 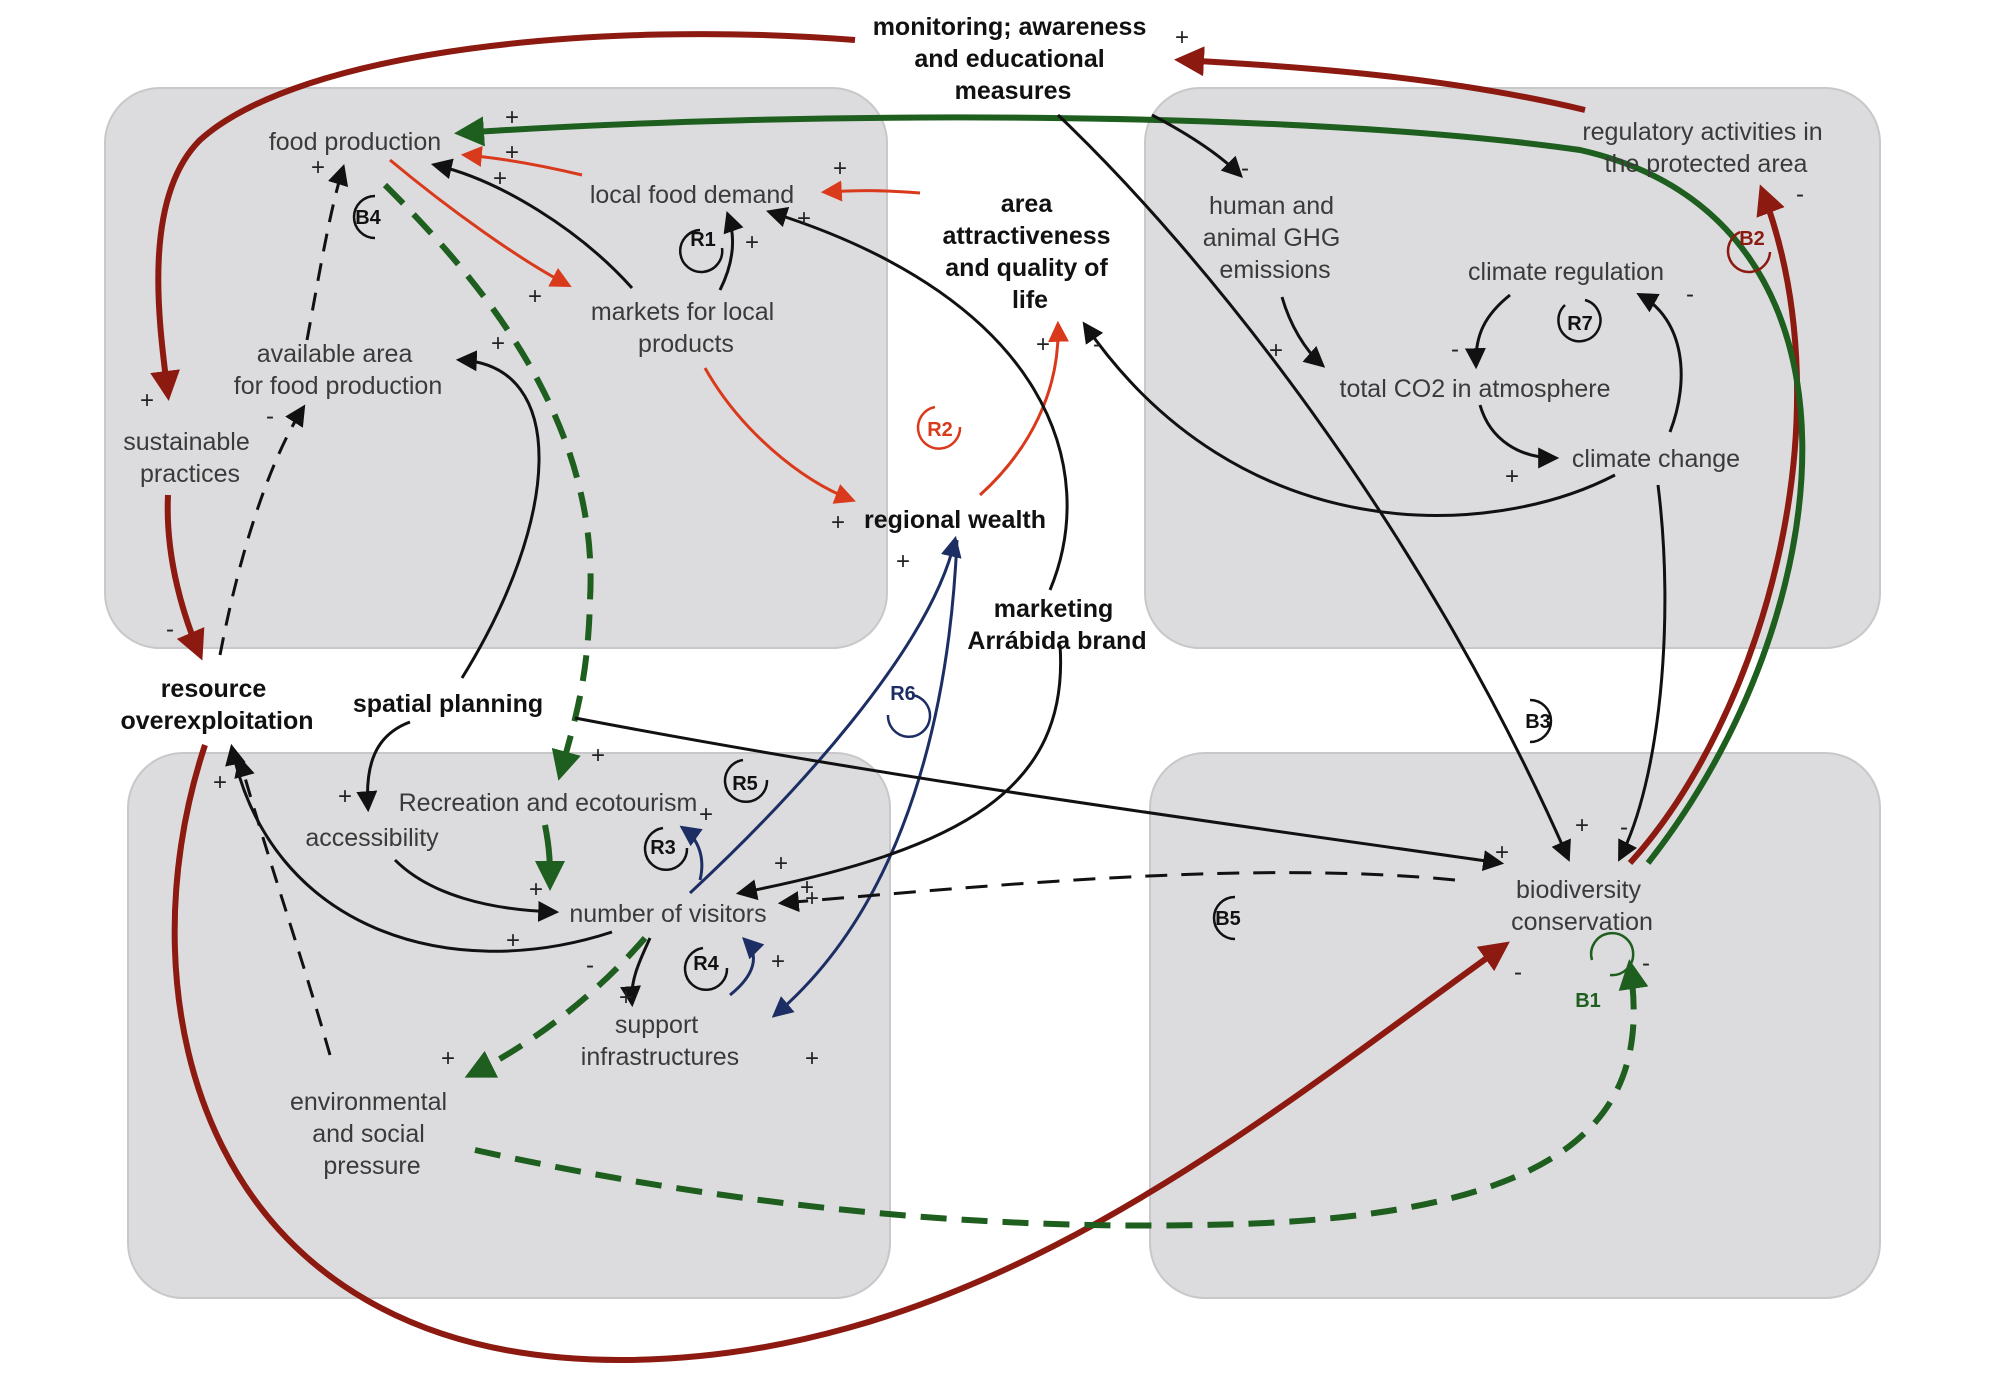 What do you see at coordinates (372, 838) in the screenshot?
I see `node-accessibility: accessibility` at bounding box center [372, 838].